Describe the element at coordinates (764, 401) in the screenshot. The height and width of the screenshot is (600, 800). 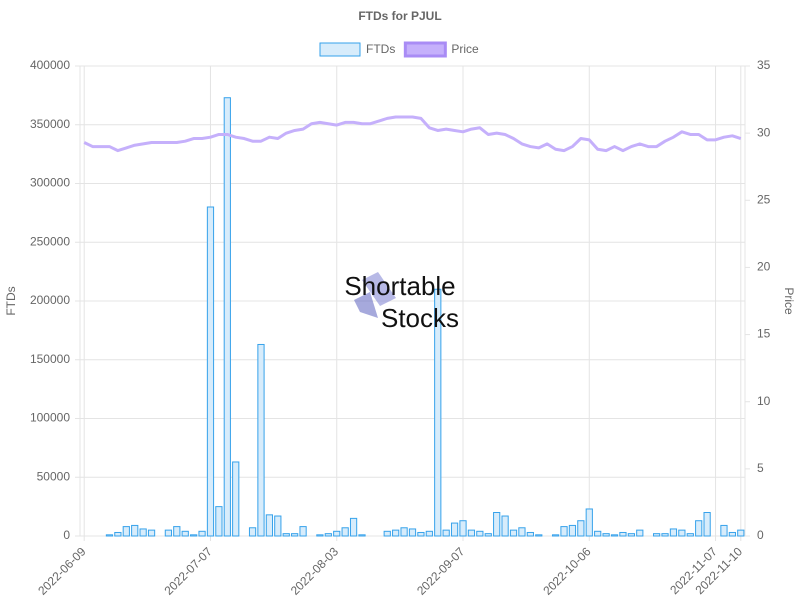
I see `y2-tick-label: 10` at that location.